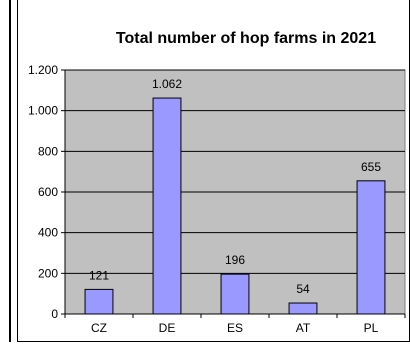 This screenshot has height=348, width=410. Describe the element at coordinates (43, 111) in the screenshot. I see `y-tick-label: 1.000` at that location.